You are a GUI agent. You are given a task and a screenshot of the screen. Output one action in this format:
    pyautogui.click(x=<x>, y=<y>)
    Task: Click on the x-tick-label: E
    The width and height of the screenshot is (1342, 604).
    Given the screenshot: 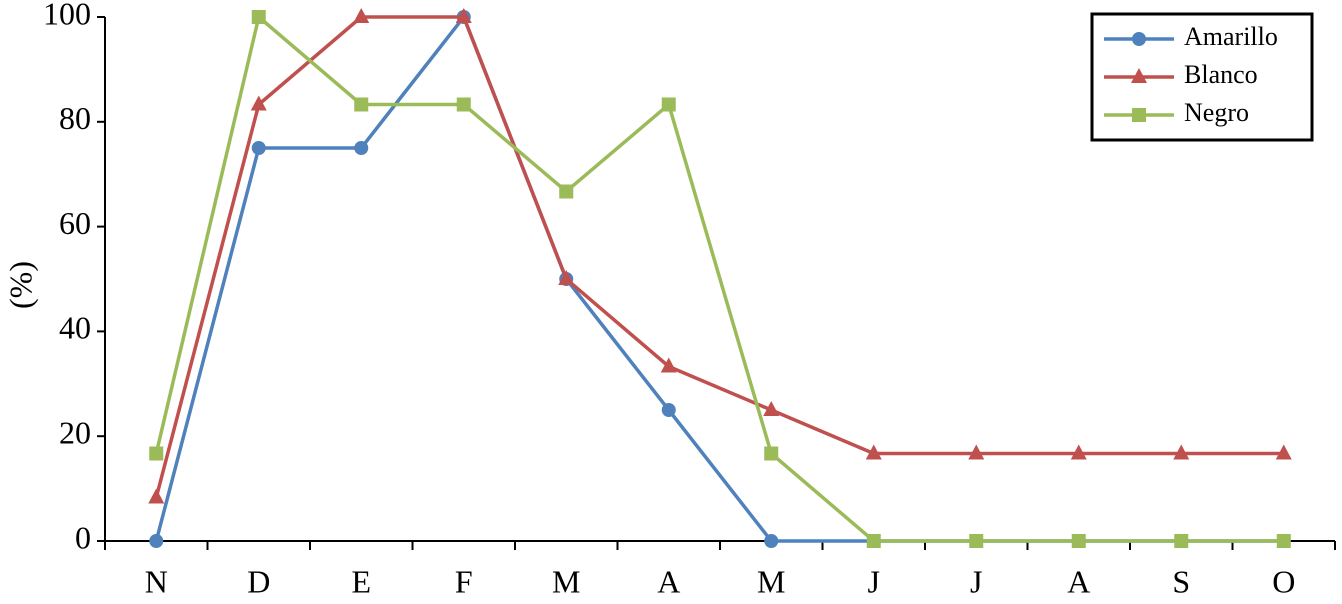 What is the action you would take?
    pyautogui.click(x=361, y=581)
    